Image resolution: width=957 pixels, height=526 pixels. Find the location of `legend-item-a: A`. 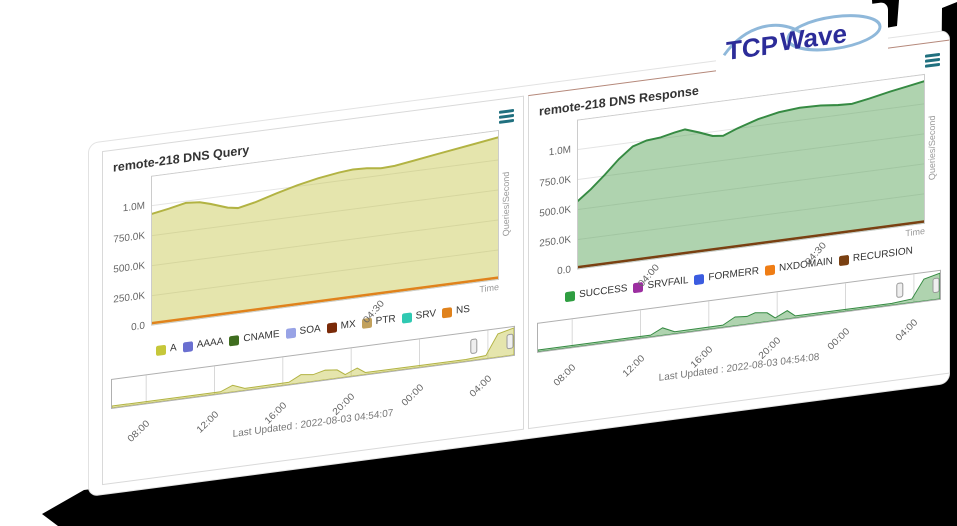

legend-item-a: A is located at coordinates (166, 349).